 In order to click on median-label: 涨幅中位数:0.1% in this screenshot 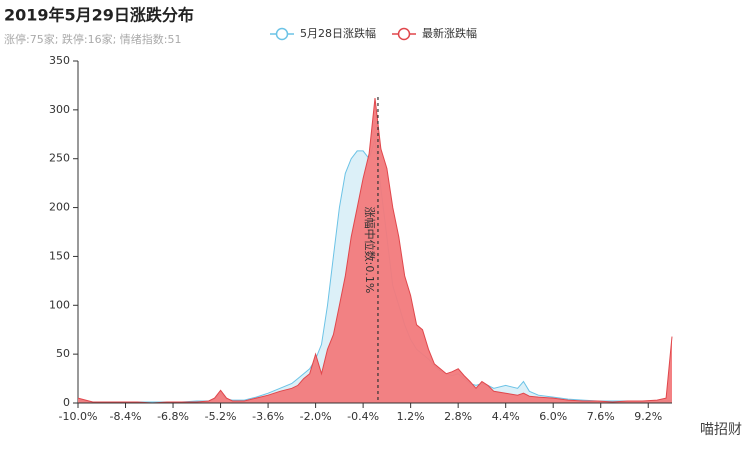, I will do `click(370, 250)`.